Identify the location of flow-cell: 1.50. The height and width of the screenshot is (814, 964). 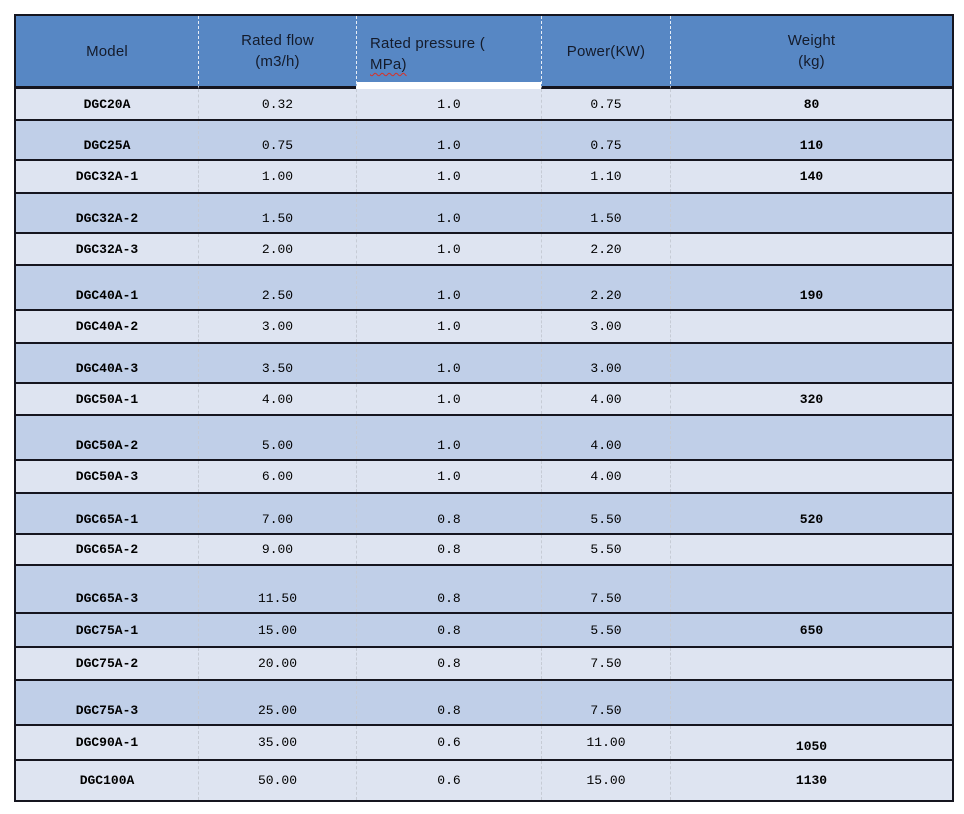
(277, 213).